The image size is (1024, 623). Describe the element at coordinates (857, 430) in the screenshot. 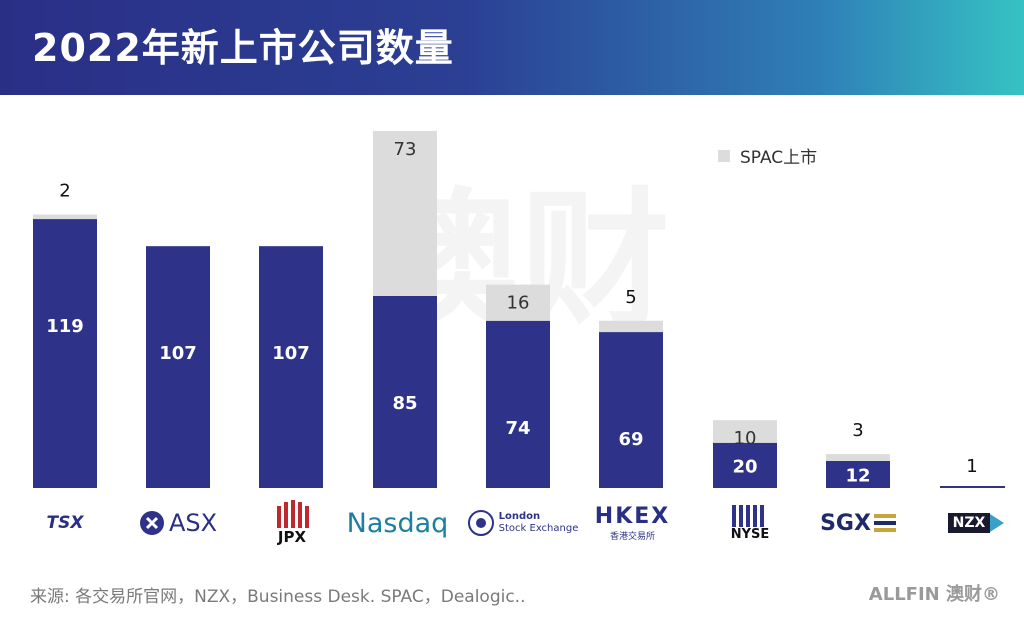

I see `label-sgx-above: 3` at that location.